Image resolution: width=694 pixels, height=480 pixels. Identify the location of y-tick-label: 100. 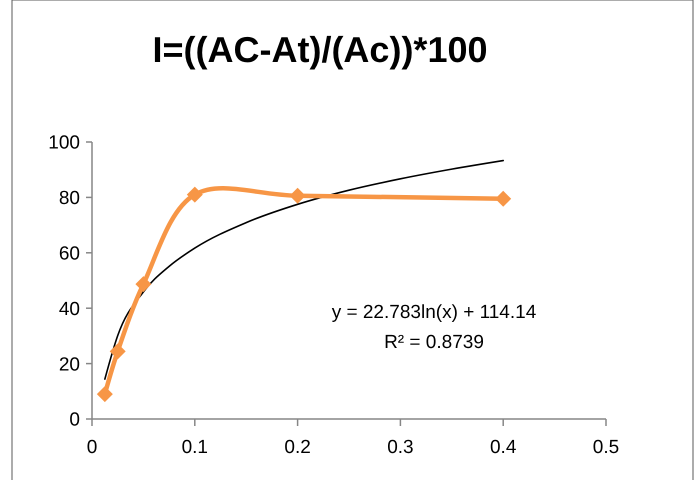
(64, 143).